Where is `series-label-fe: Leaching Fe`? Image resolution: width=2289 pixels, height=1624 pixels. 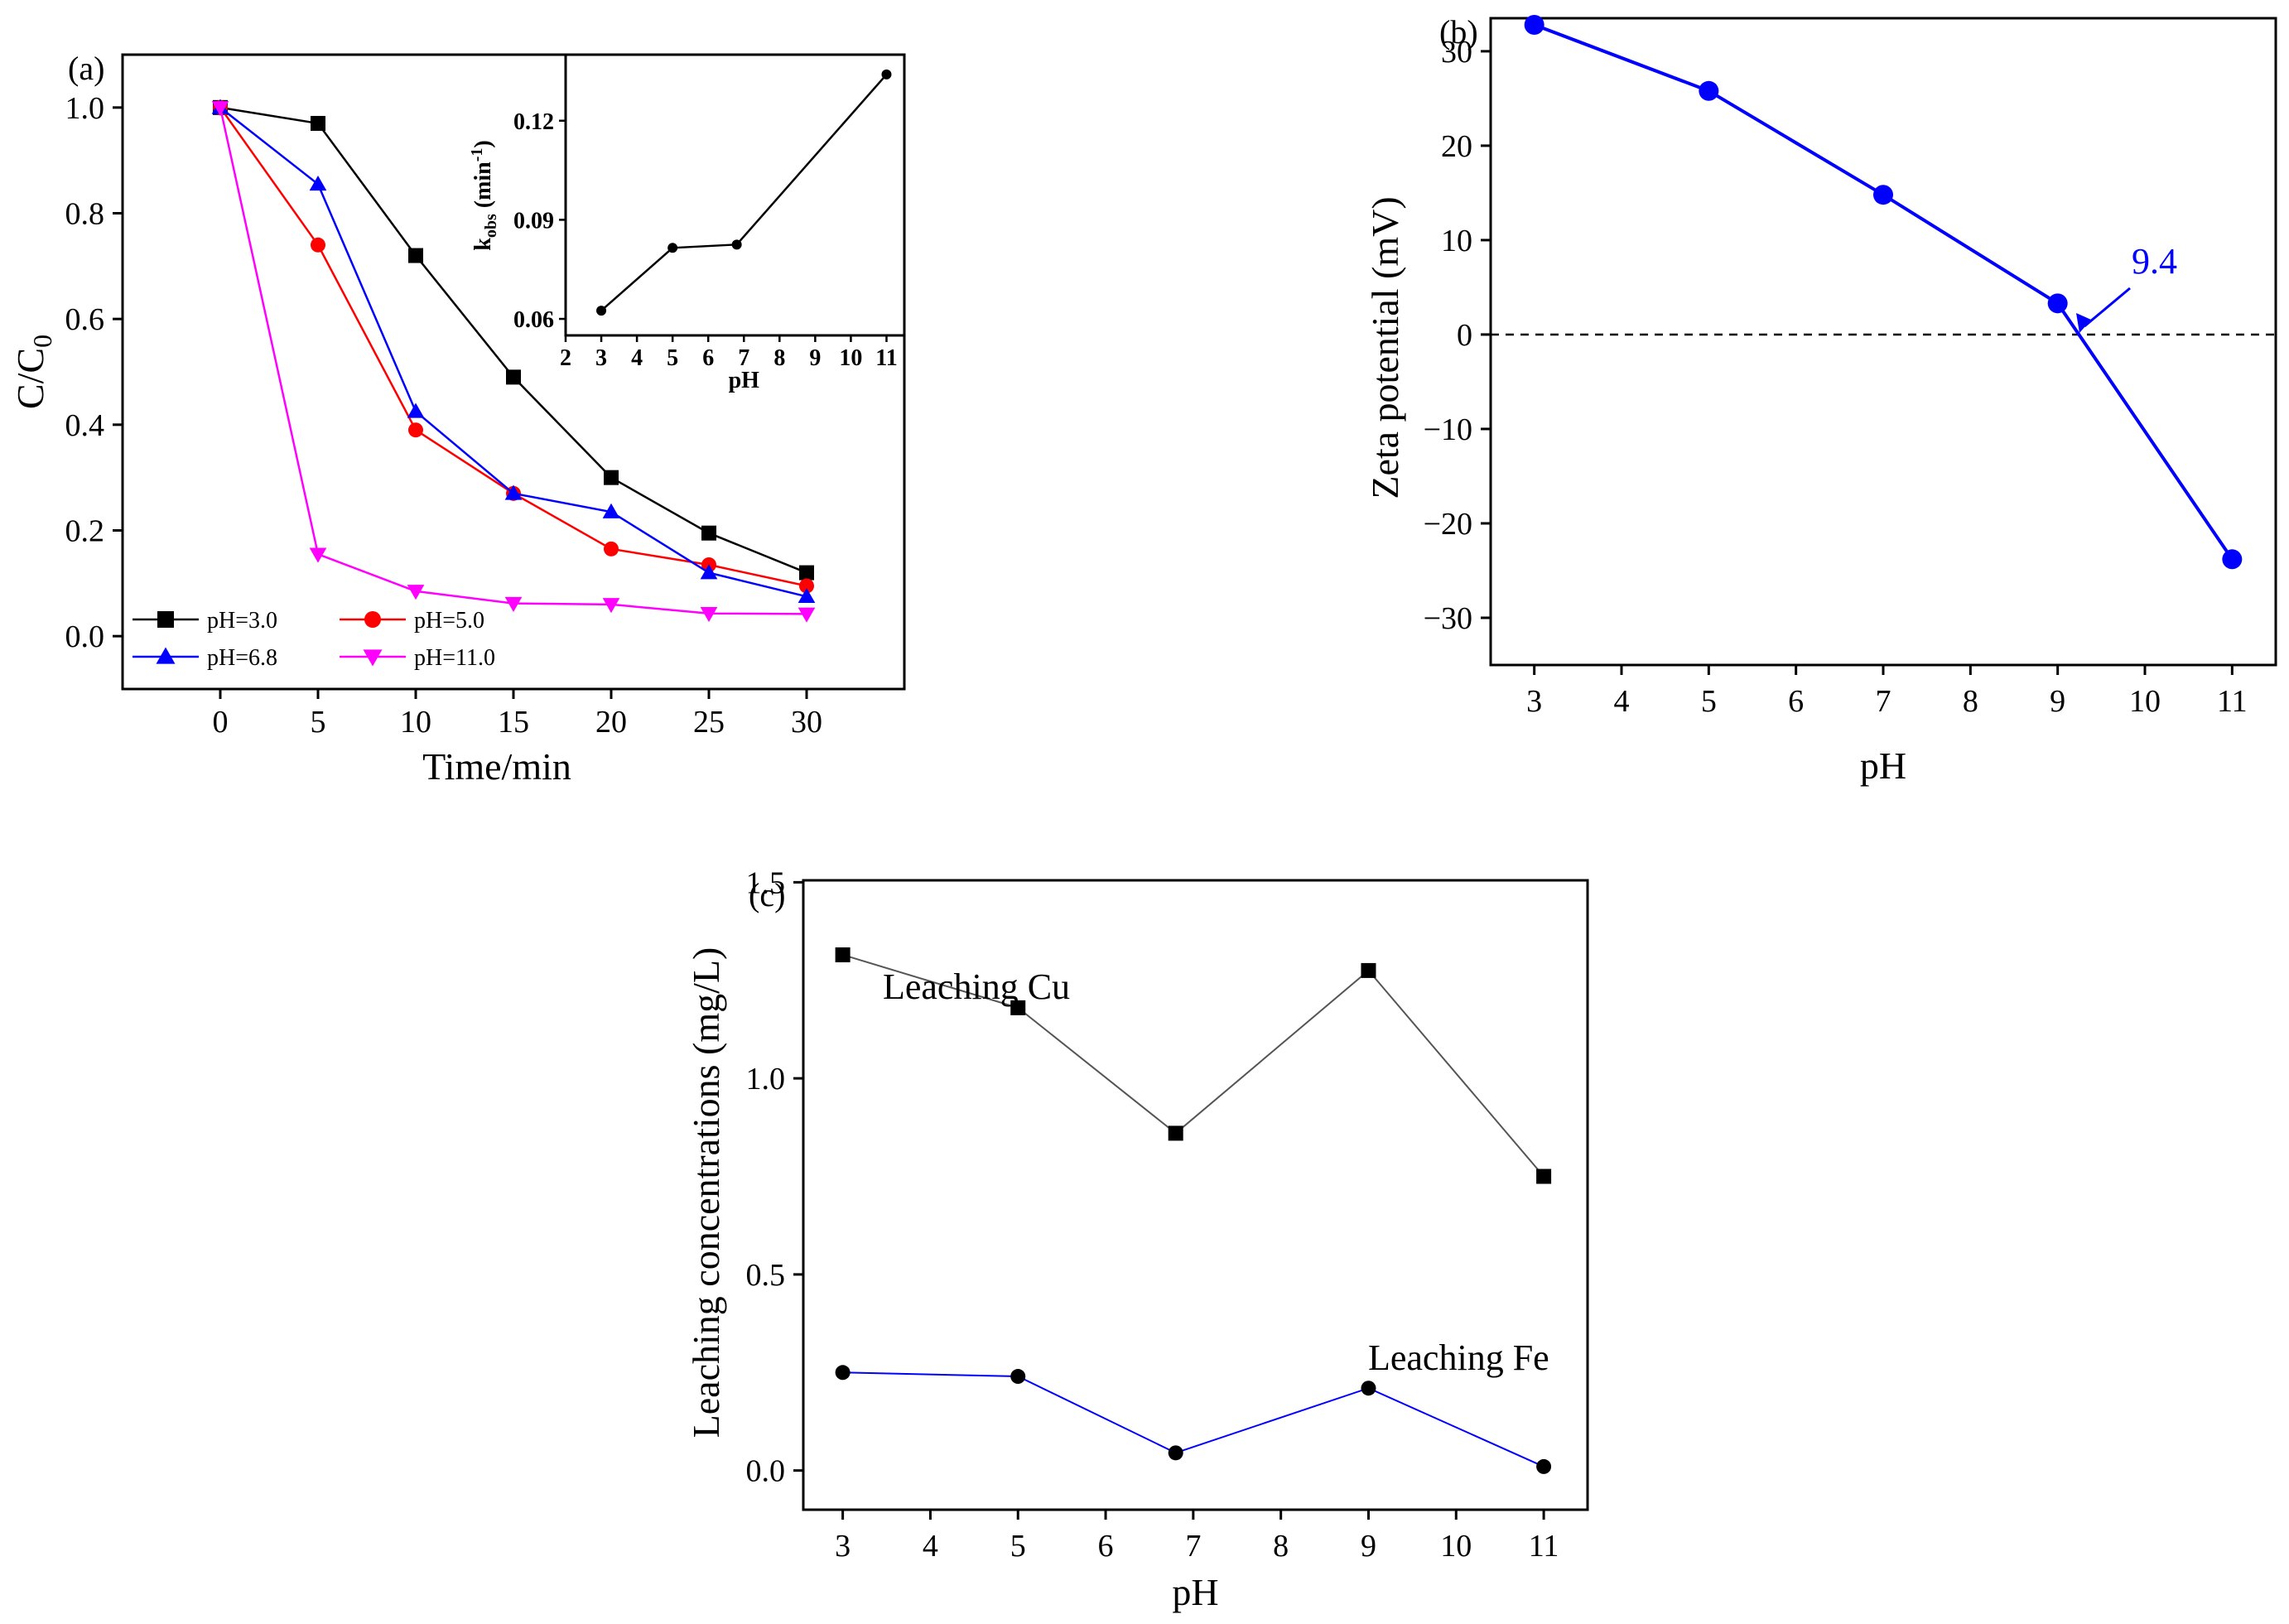 series-label-fe: Leaching Fe is located at coordinates (1458, 1357).